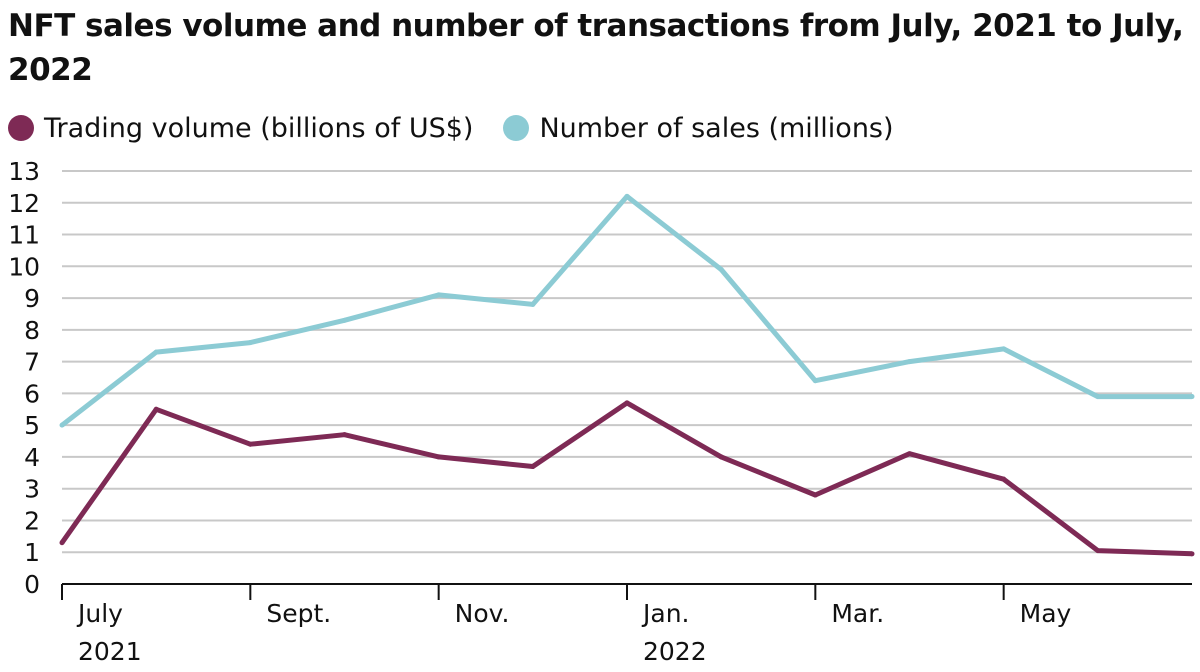  What do you see at coordinates (99, 613) in the screenshot?
I see `x-tick-label-0: July` at bounding box center [99, 613].